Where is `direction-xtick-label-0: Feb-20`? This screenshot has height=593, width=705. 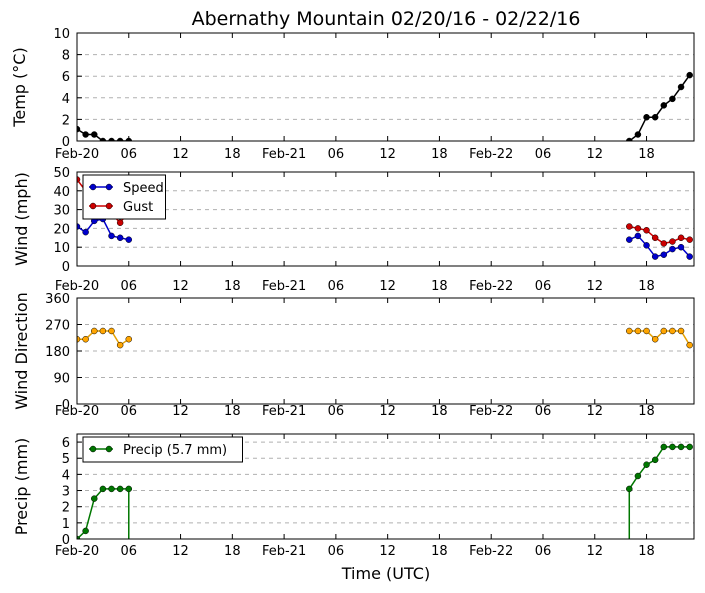
direction-xtick-label-0: Feb-20 is located at coordinates (77, 411).